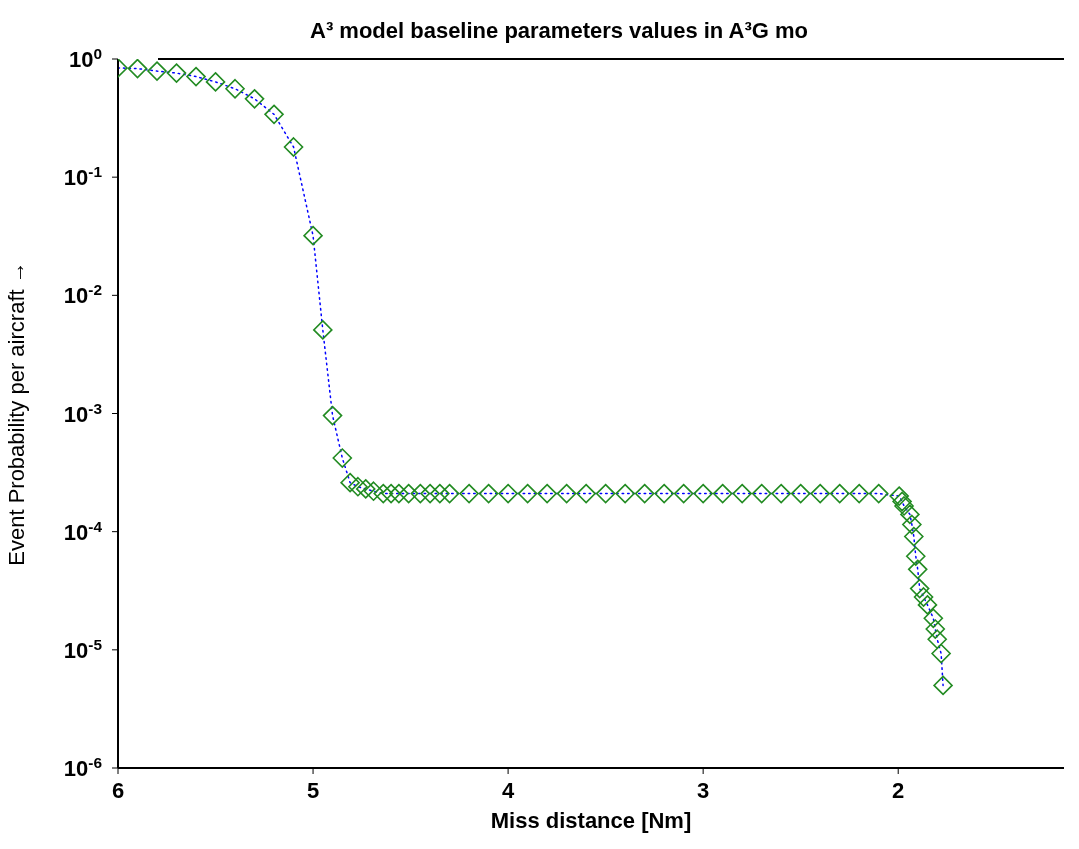 The height and width of the screenshot is (849, 1079). What do you see at coordinates (591, 820) in the screenshot?
I see `x-axis-title: Miss distance [Nm]` at bounding box center [591, 820].